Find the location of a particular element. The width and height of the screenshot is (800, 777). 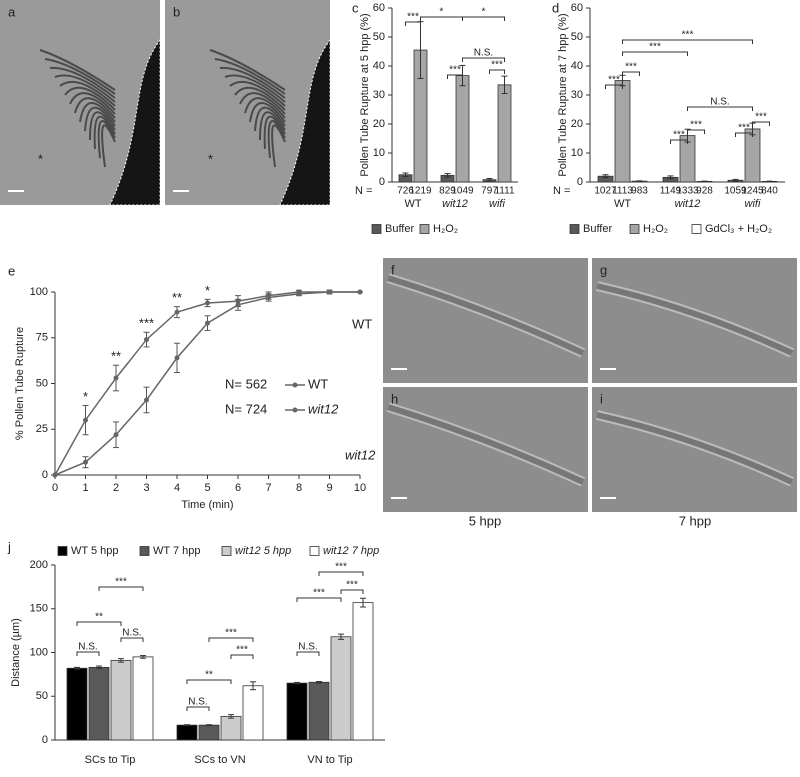

n-value: 797 is located at coordinates (489, 191).